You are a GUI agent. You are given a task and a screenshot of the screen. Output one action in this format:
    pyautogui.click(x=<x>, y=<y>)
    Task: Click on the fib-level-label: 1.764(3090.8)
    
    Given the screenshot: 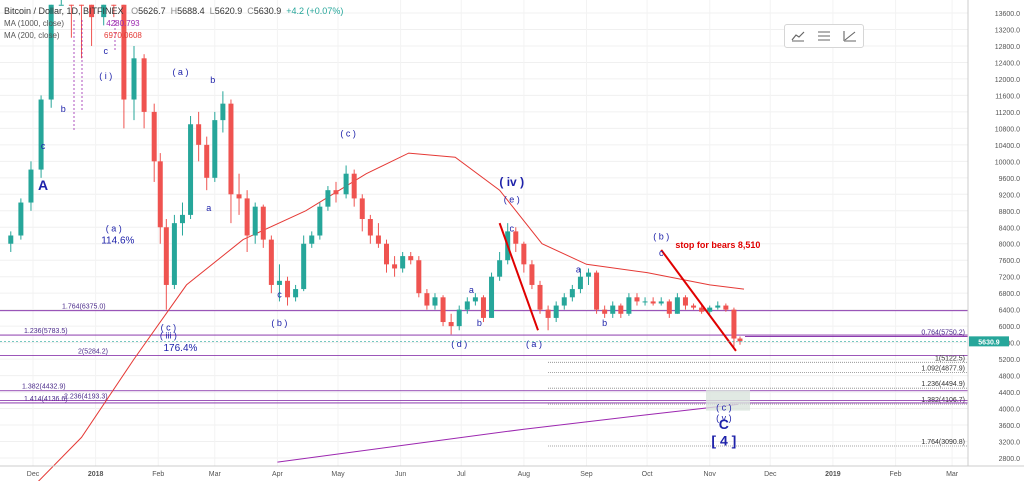 What is the action you would take?
    pyautogui.click(x=943, y=442)
    